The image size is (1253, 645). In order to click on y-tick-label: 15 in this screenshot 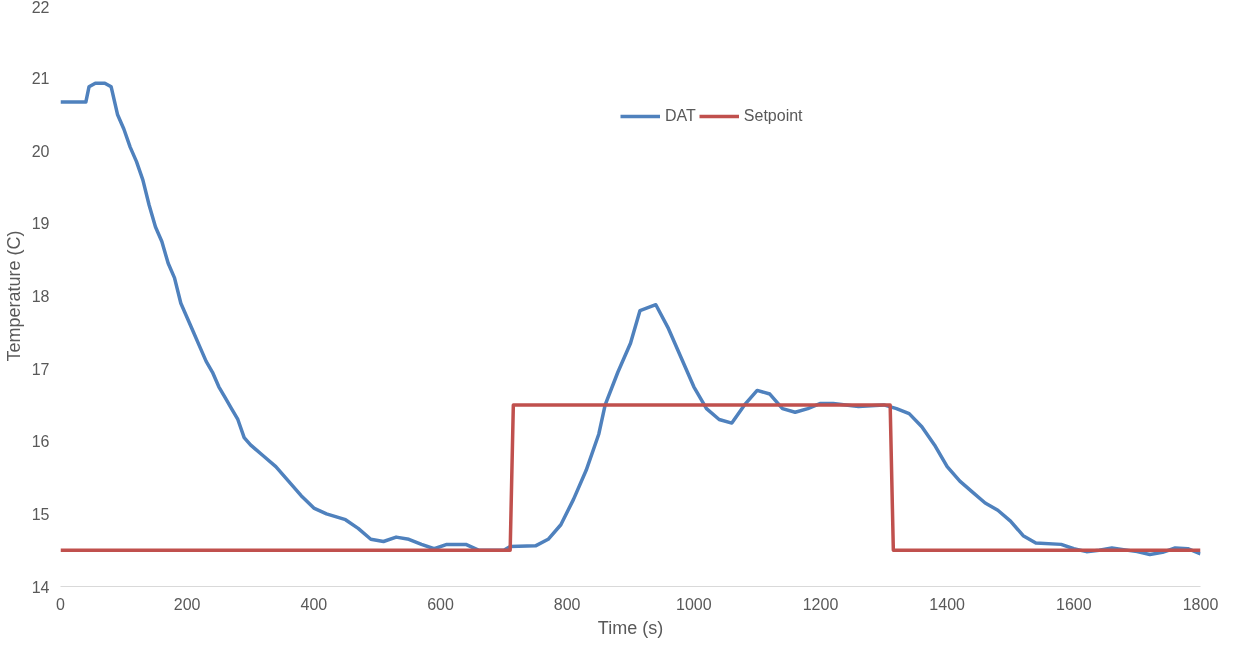, I will do `click(40, 514)`.